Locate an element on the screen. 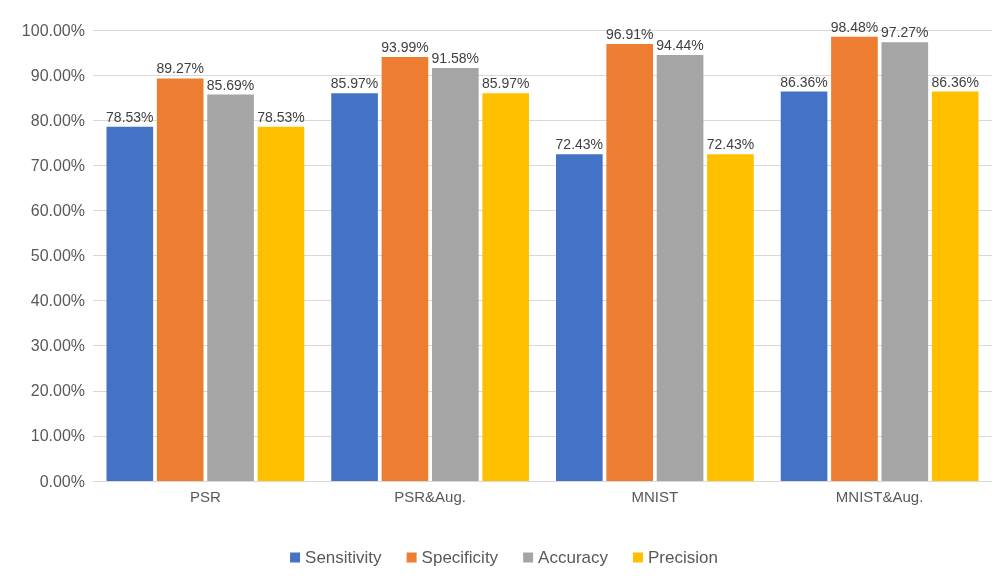 The height and width of the screenshot is (579, 1008). x-tick-label: PSR&Aug. is located at coordinates (430, 496).